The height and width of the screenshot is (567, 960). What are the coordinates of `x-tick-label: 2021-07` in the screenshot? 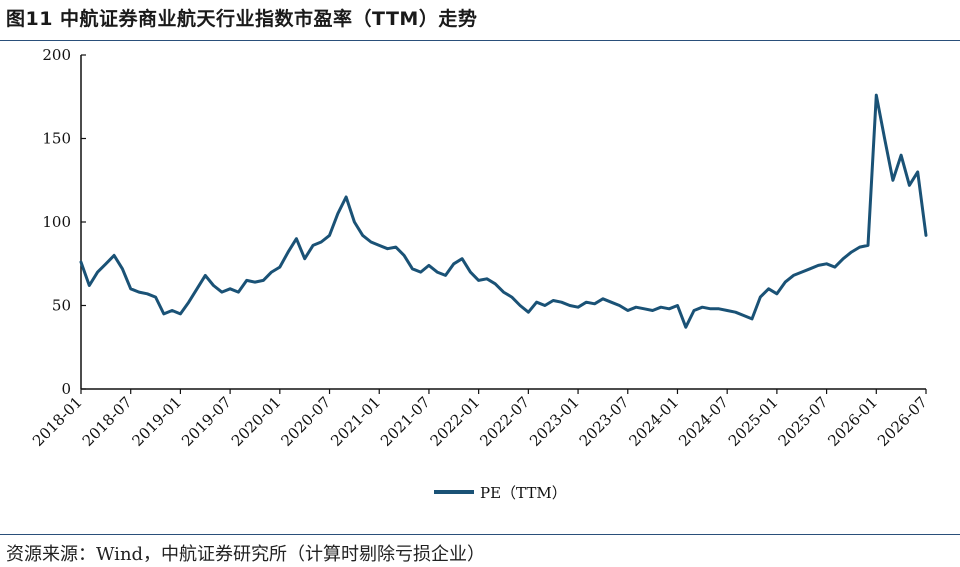 It's located at (405, 421).